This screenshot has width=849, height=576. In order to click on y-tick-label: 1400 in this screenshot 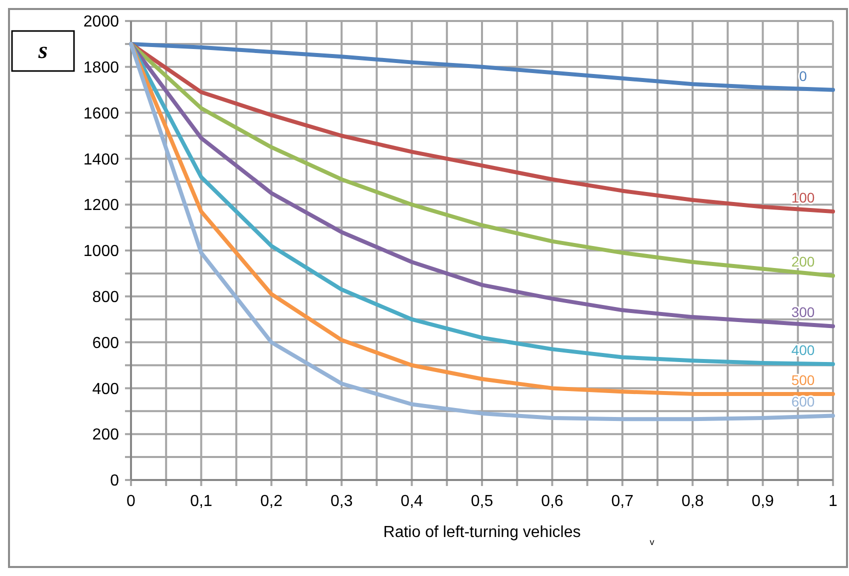, I will do `click(101, 159)`.